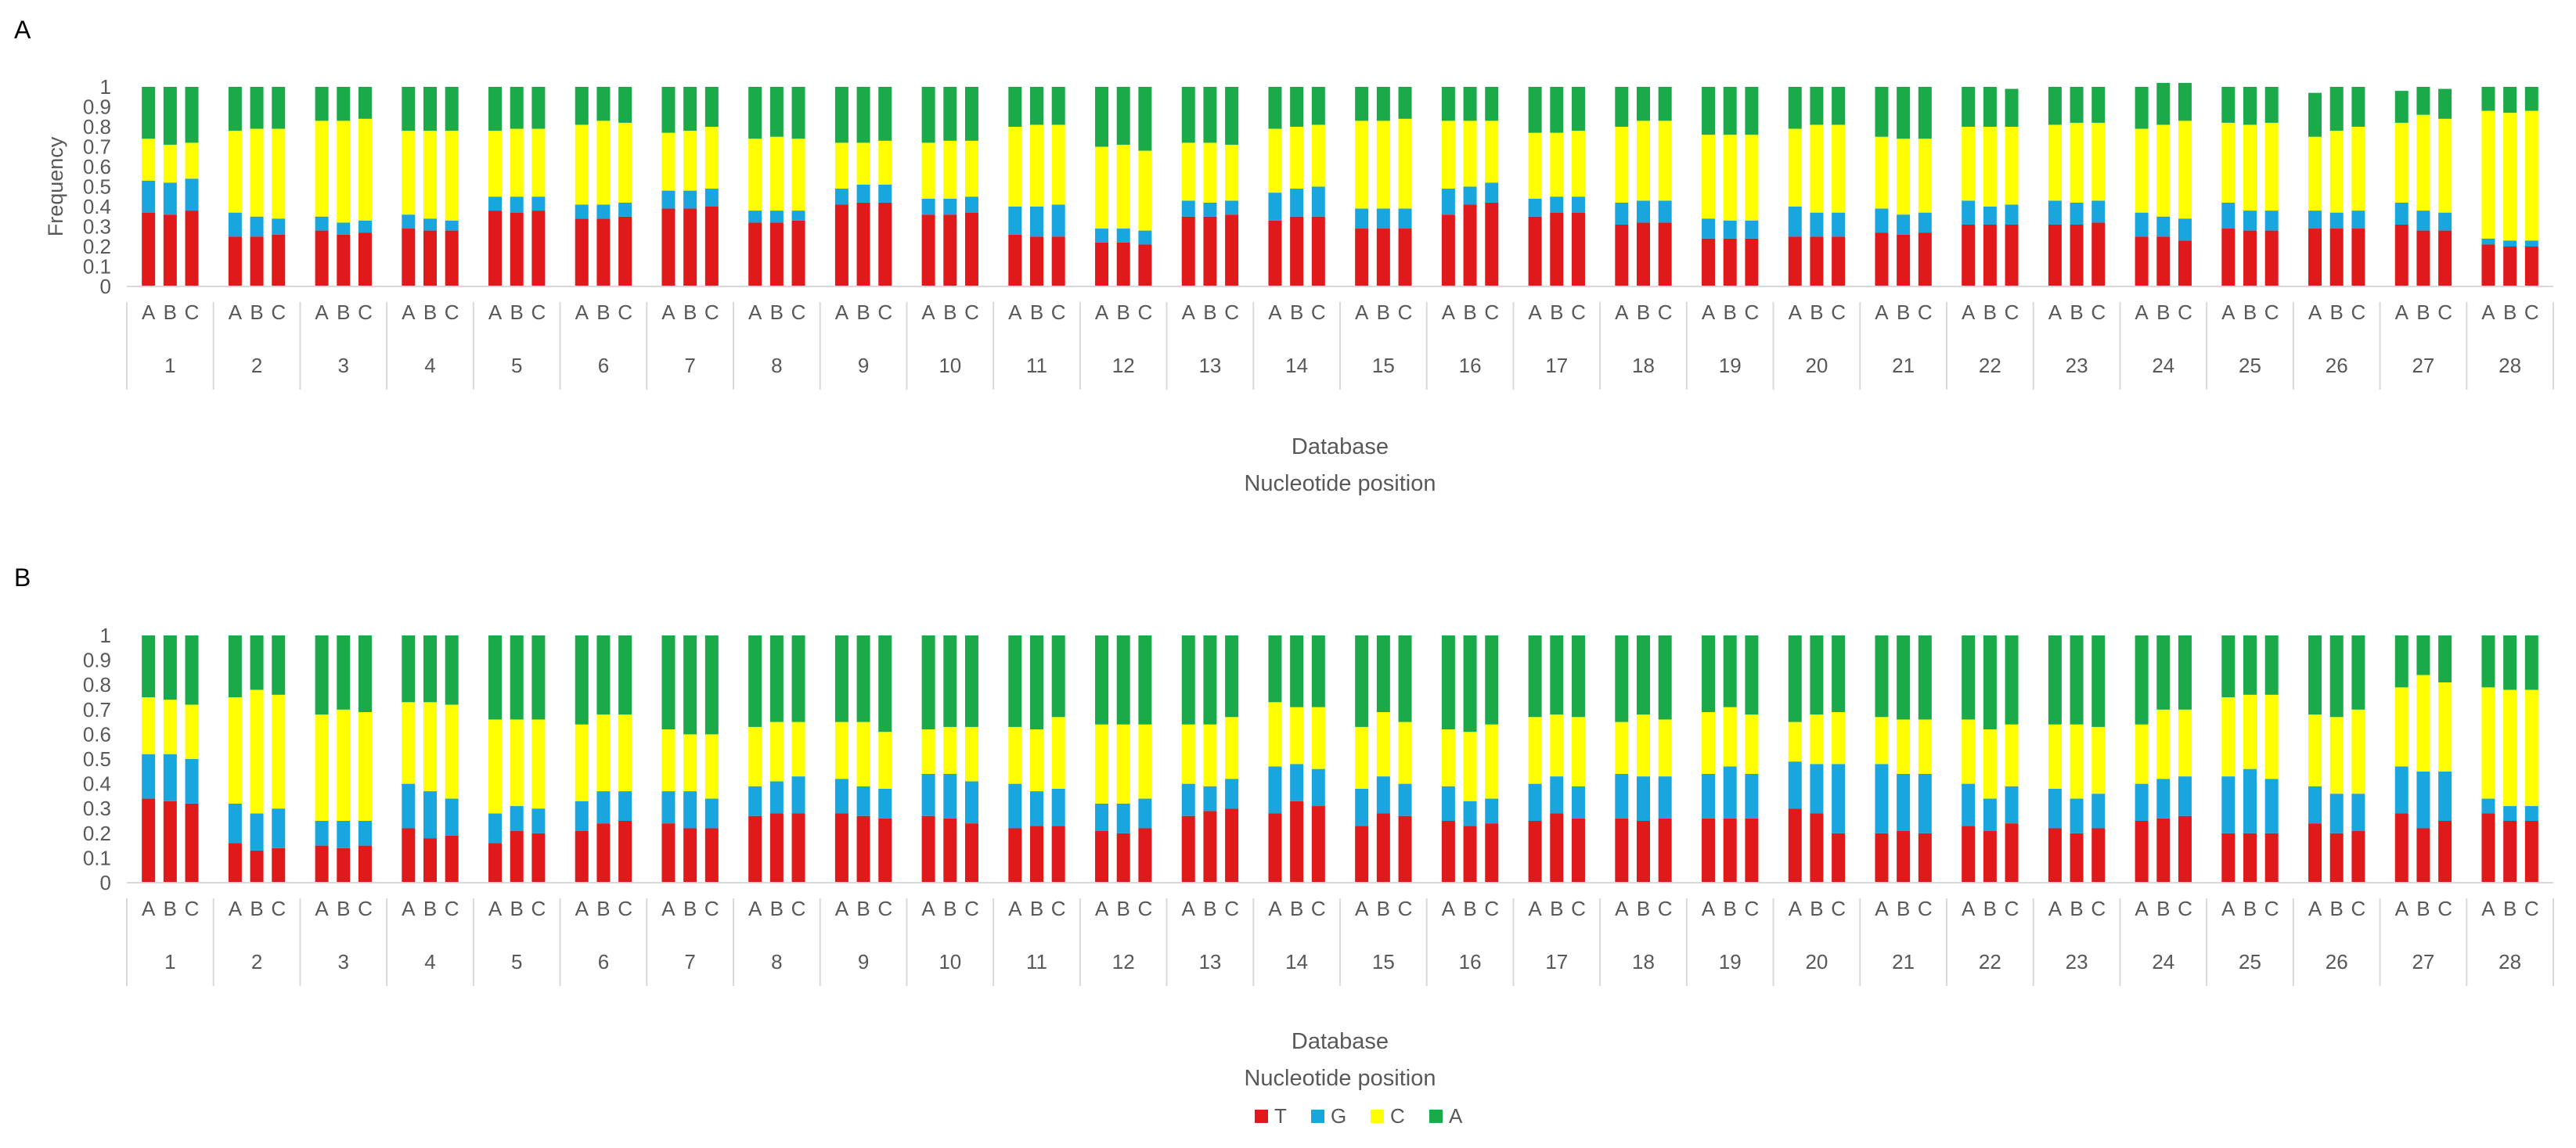  I want to click on x-group-label: 26, so click(2337, 962).